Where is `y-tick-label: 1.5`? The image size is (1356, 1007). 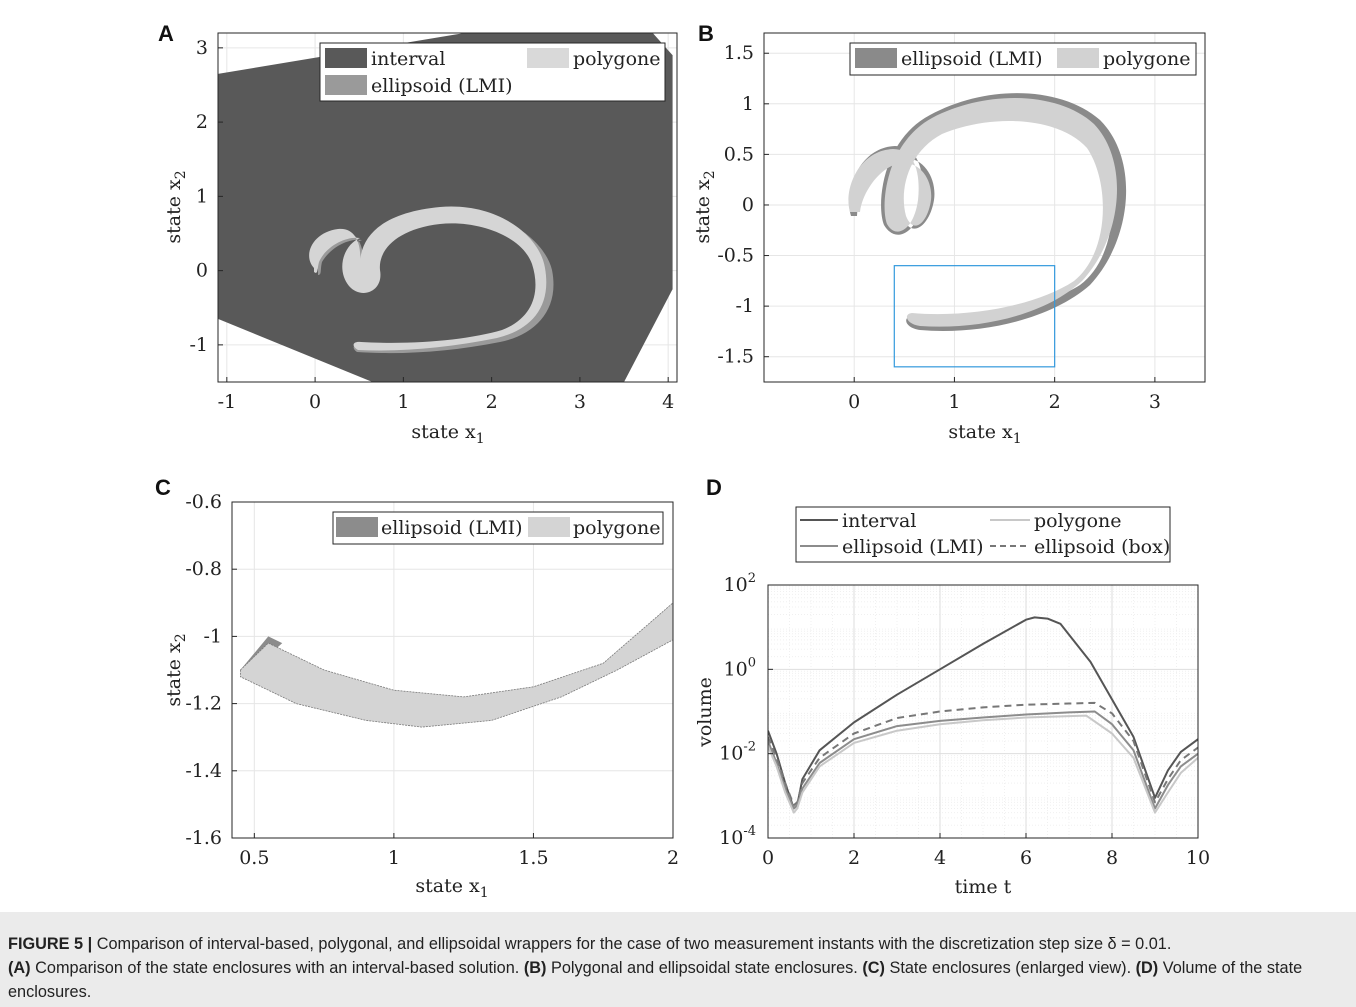
y-tick-label: 1.5 is located at coordinates (739, 53).